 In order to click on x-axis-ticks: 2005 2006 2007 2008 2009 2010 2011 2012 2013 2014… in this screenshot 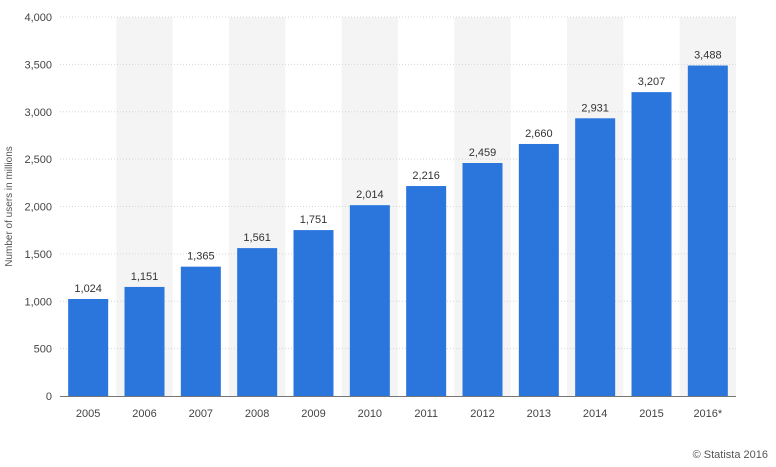, I will do `click(399, 414)`.